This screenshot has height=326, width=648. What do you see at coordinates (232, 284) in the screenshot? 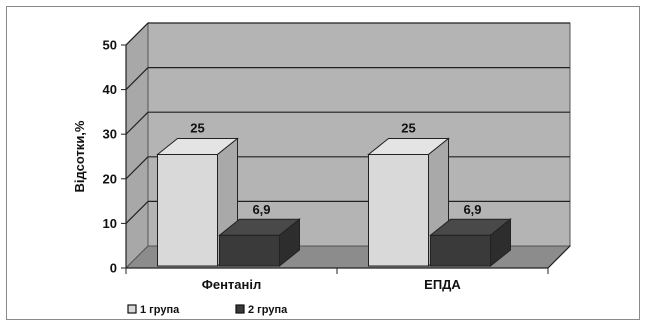
I see `x-tick-label: Фентаніл` at bounding box center [232, 284].